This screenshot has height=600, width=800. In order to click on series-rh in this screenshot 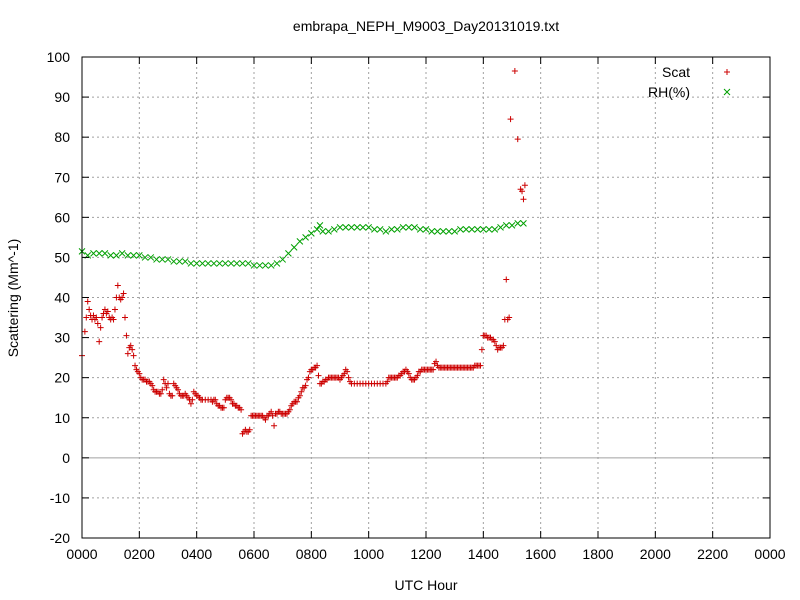, I will do `click(302, 244)`.